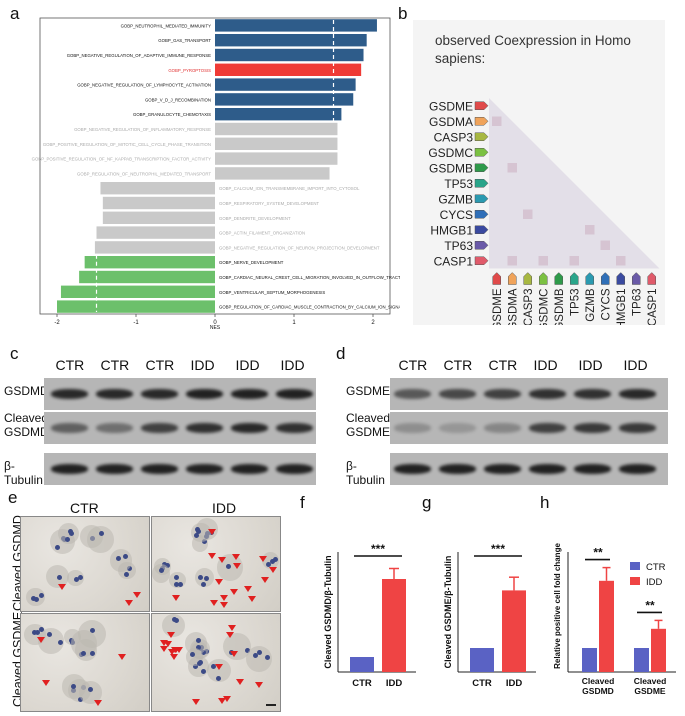 This screenshot has width=685, height=716. What do you see at coordinates (533, 49) in the screenshot?
I see `coexpression-title: observed Coexpression in Homo sapiens:` at bounding box center [533, 49].